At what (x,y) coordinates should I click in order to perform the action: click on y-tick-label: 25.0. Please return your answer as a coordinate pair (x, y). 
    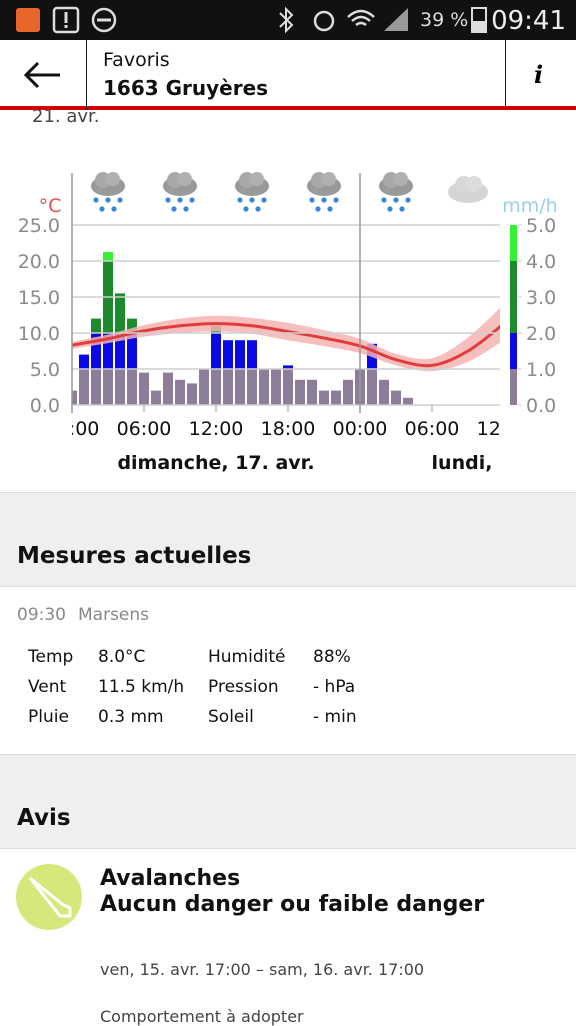
    Looking at the image, I should click on (39, 226).